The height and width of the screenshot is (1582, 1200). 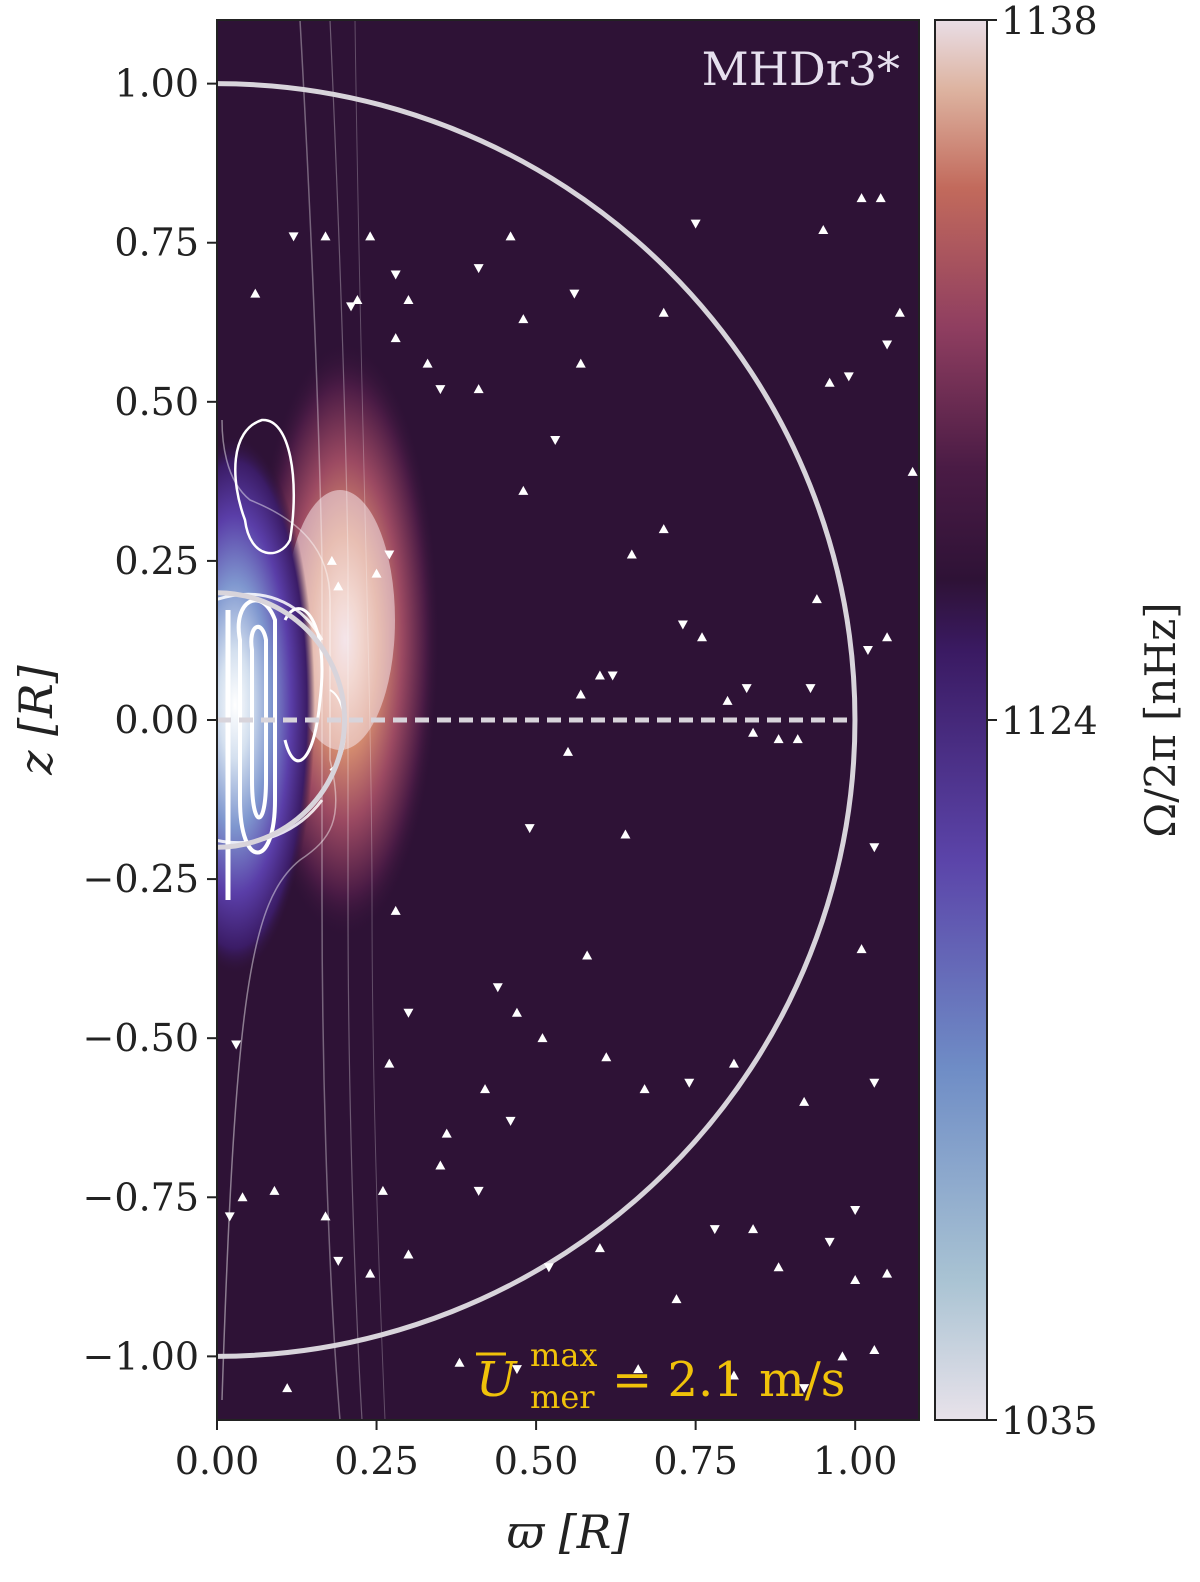 What do you see at coordinates (536, 1461) in the screenshot?
I see `x-tick-label: 0.50` at bounding box center [536, 1461].